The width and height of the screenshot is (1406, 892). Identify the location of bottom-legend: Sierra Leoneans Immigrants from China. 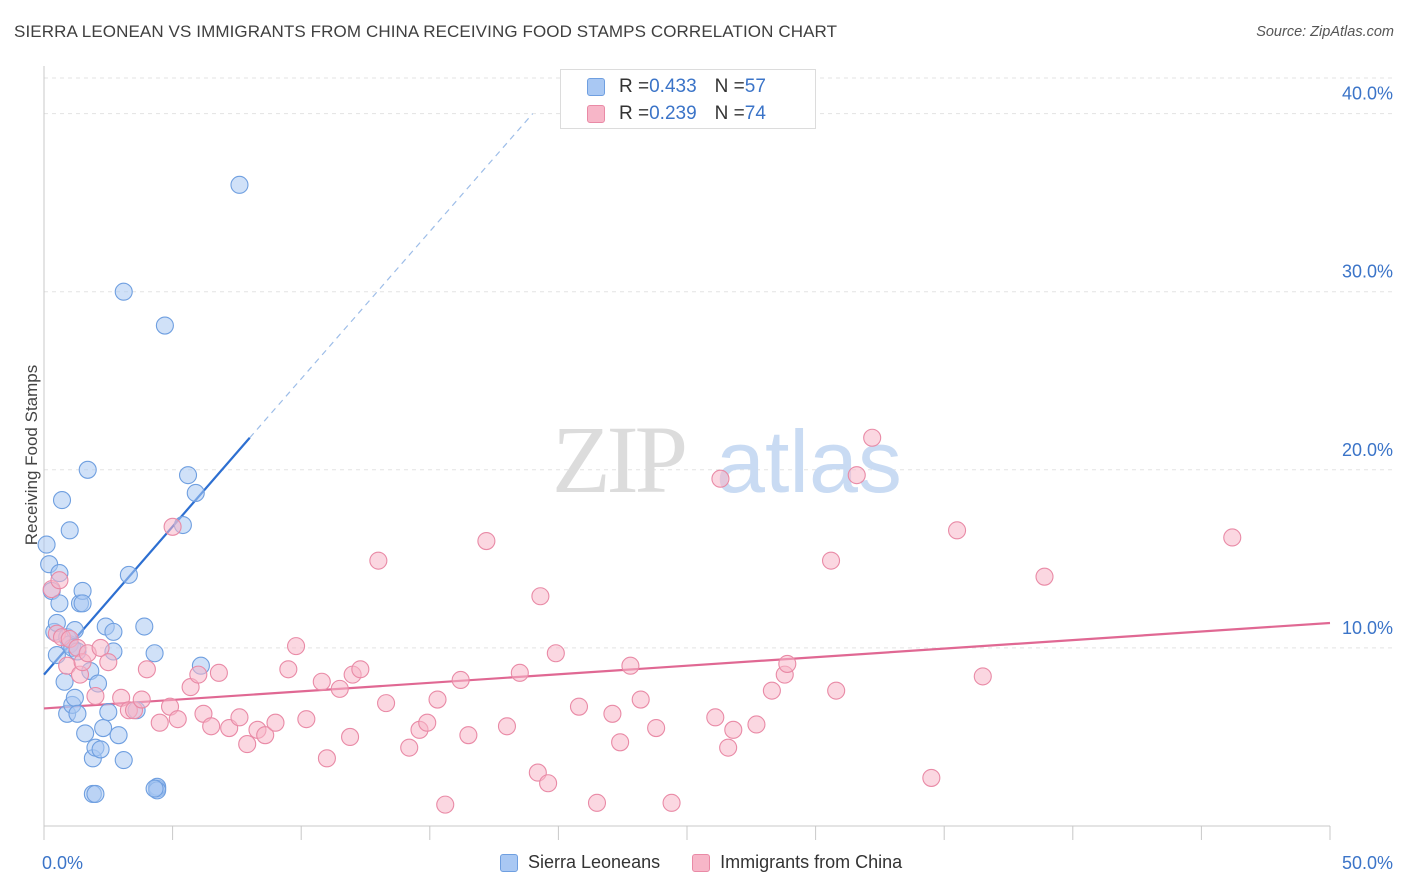
(717, 862).